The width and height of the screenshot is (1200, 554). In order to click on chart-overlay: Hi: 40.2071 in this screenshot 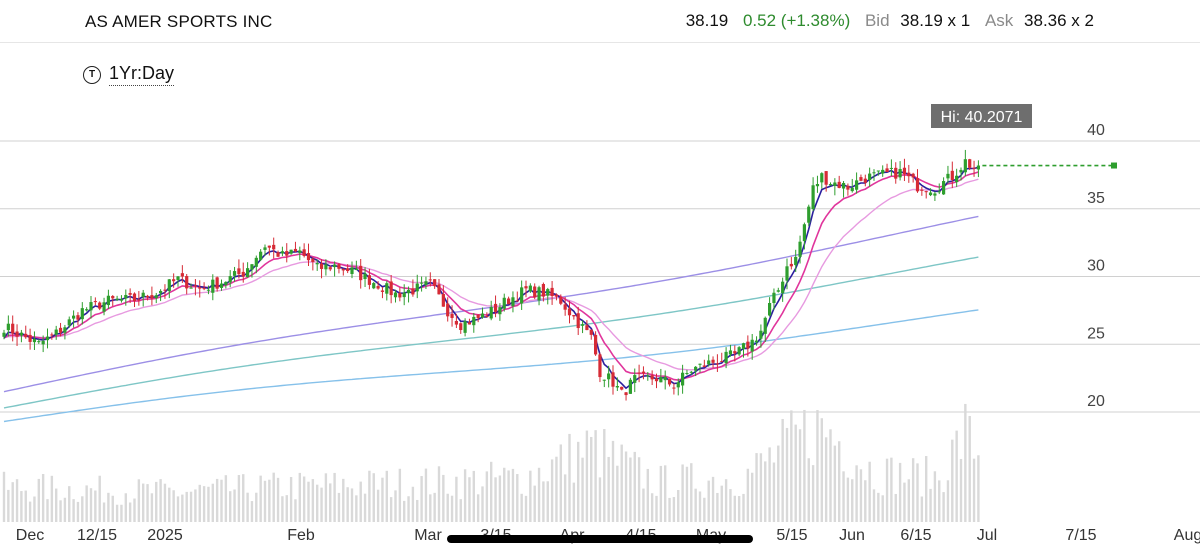, I will do `click(1024, 136)`.